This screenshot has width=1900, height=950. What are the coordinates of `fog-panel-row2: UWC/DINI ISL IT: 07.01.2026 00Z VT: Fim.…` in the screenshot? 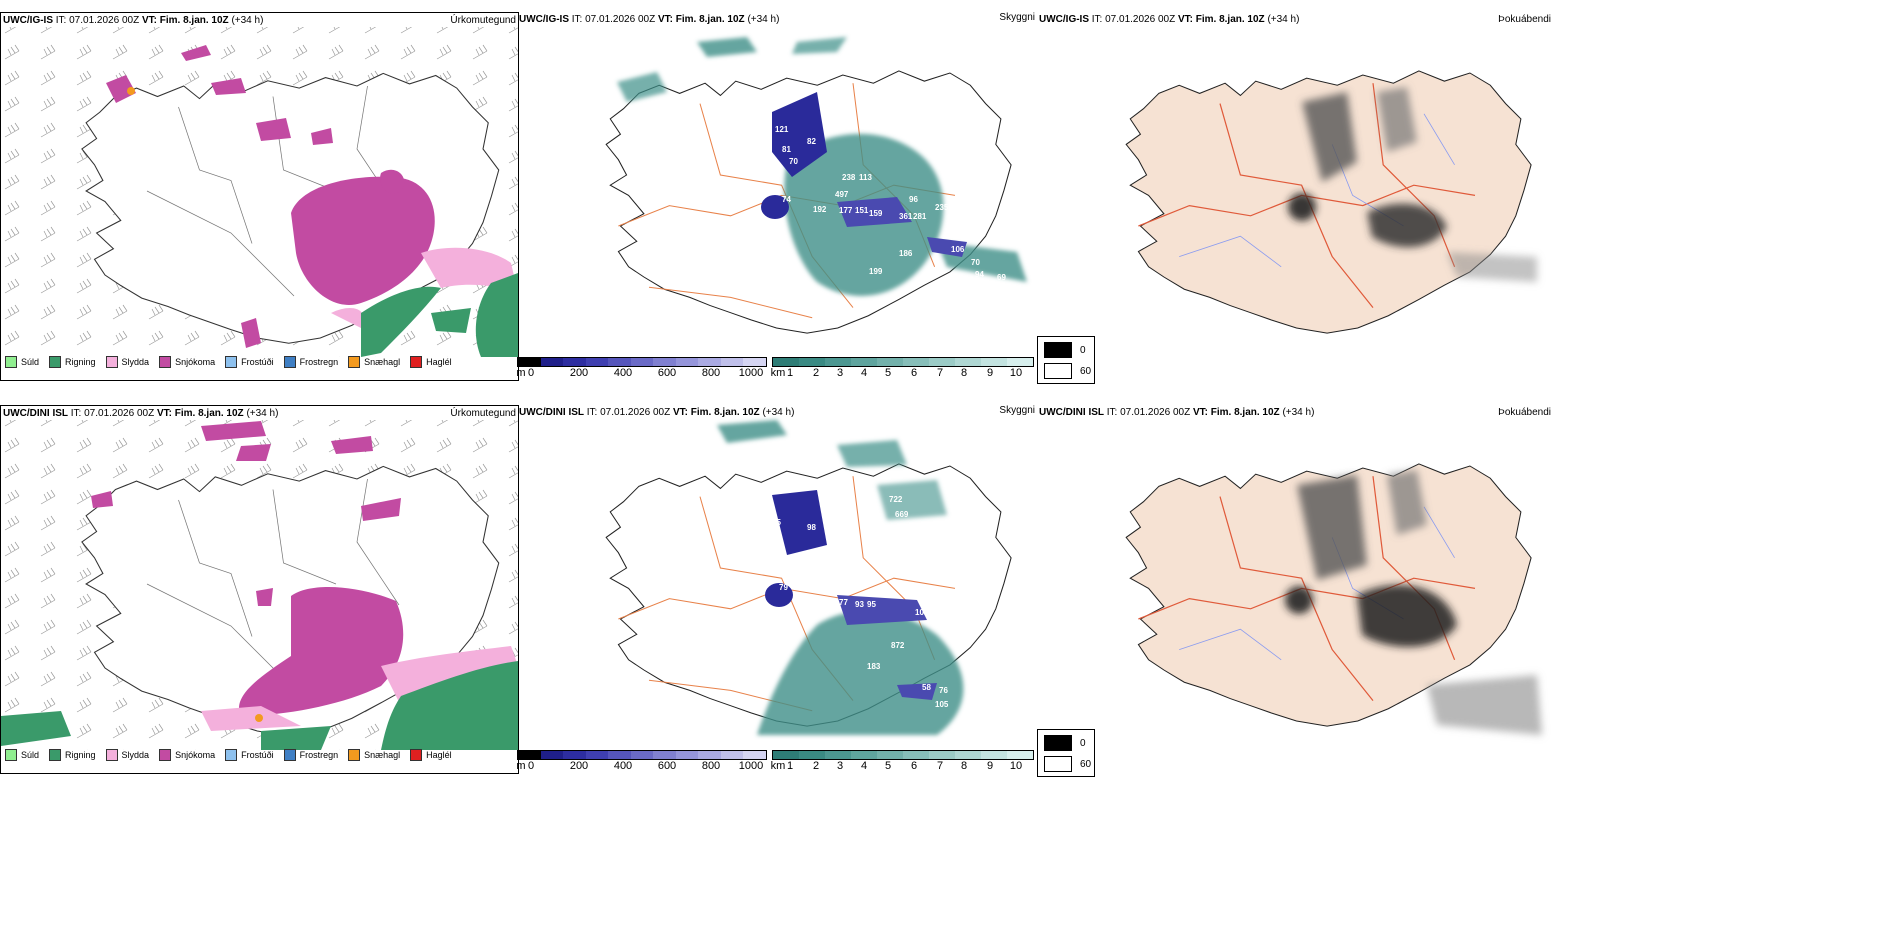 It's located at (1297, 588).